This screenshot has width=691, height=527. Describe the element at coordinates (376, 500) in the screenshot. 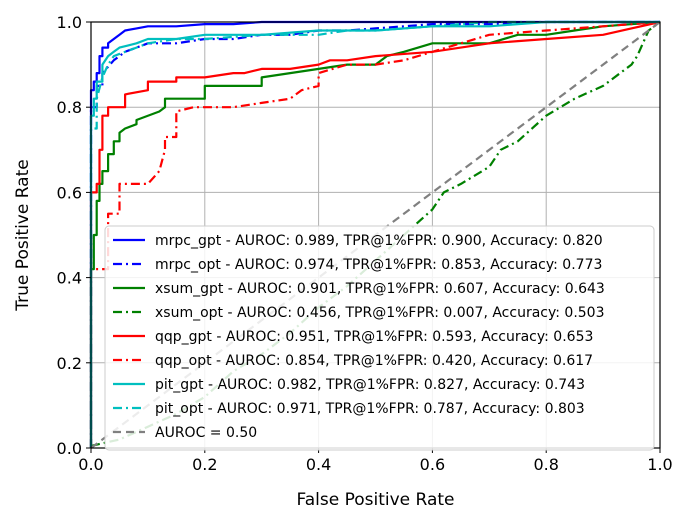

I see `x-axis-label: False Positive Rate` at that location.